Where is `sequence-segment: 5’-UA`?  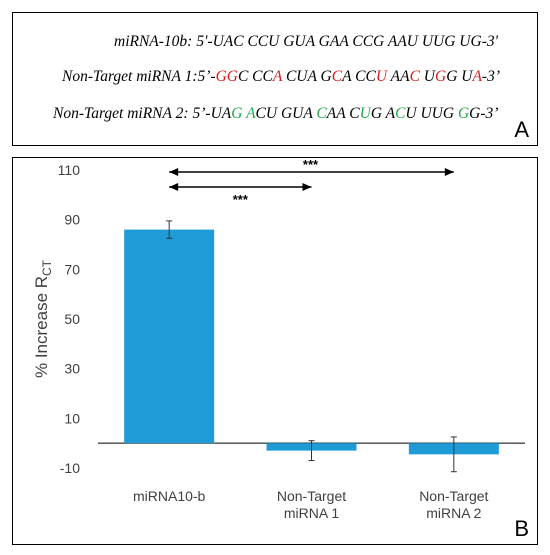
sequence-segment: 5’-UA is located at coordinates (212, 113).